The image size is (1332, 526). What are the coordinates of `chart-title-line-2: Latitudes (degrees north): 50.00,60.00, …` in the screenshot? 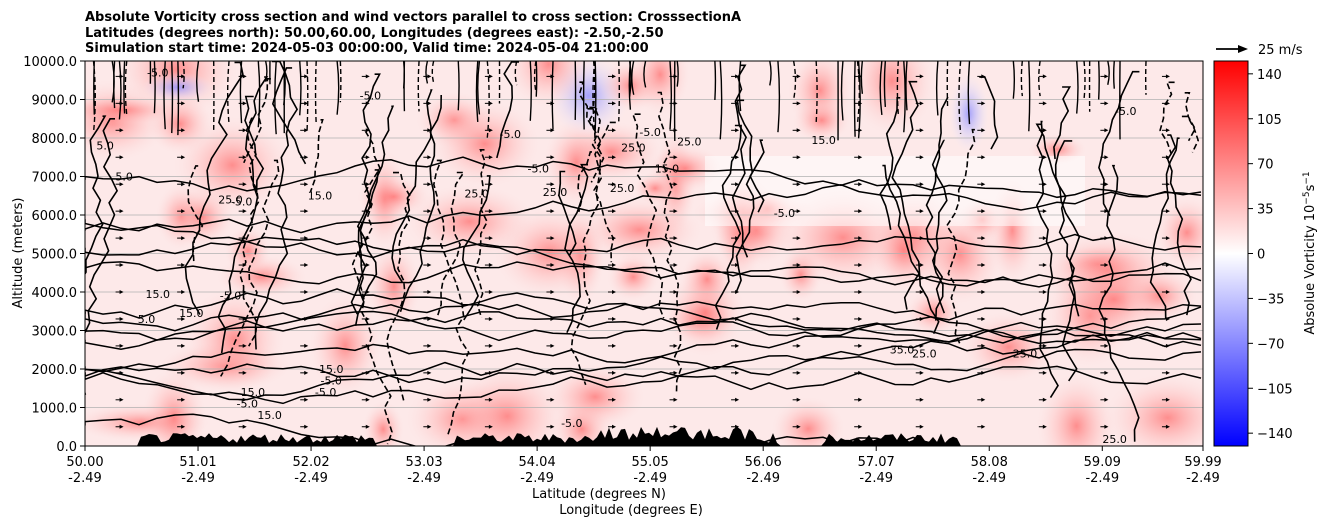 It's located at (374, 33).